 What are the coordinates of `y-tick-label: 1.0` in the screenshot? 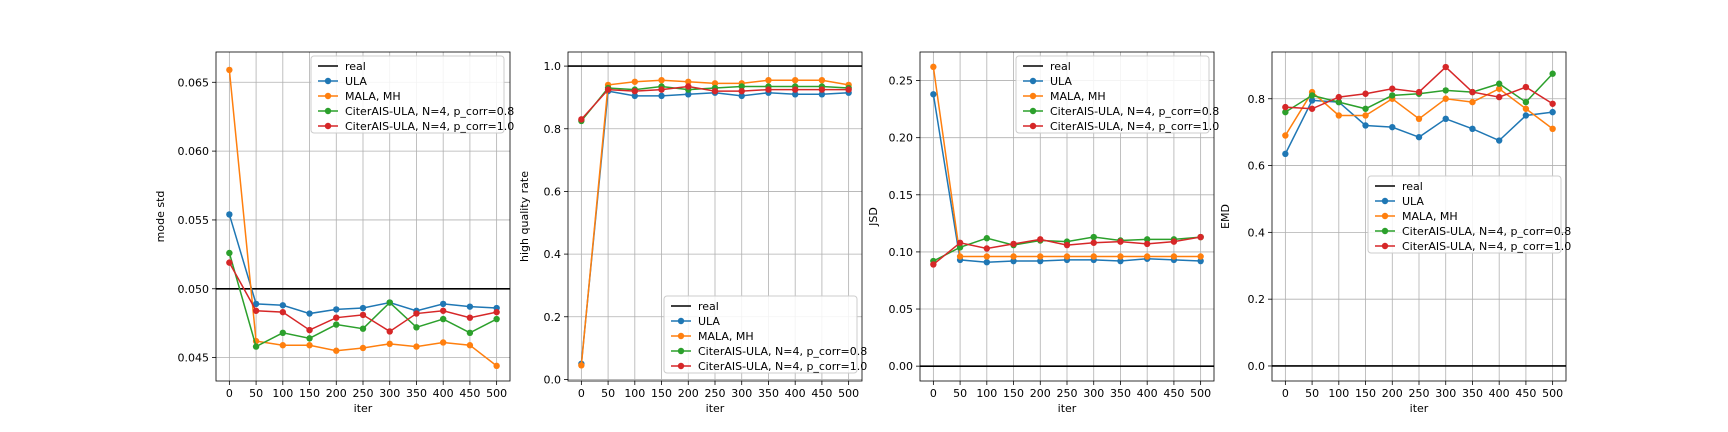 It's located at (553, 66).